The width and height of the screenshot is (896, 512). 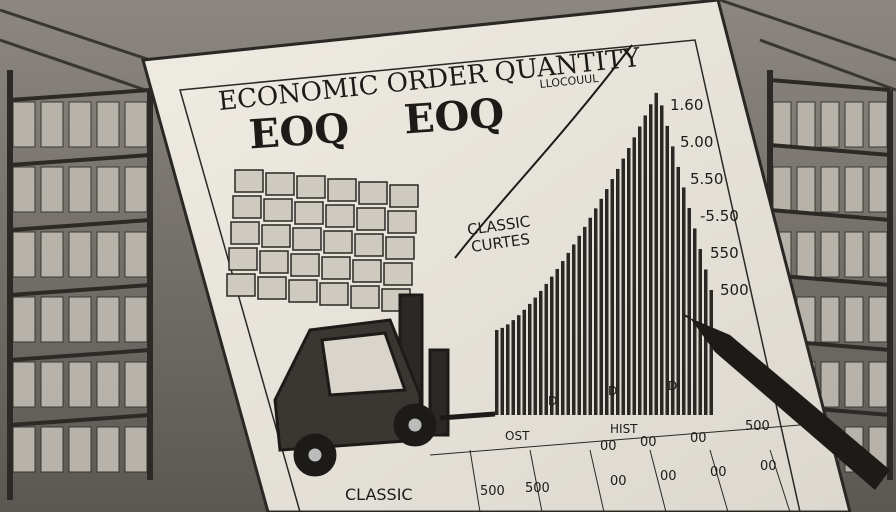 What do you see at coordinates (384, 385) in the screenshot?
I see `forklift` at bounding box center [384, 385].